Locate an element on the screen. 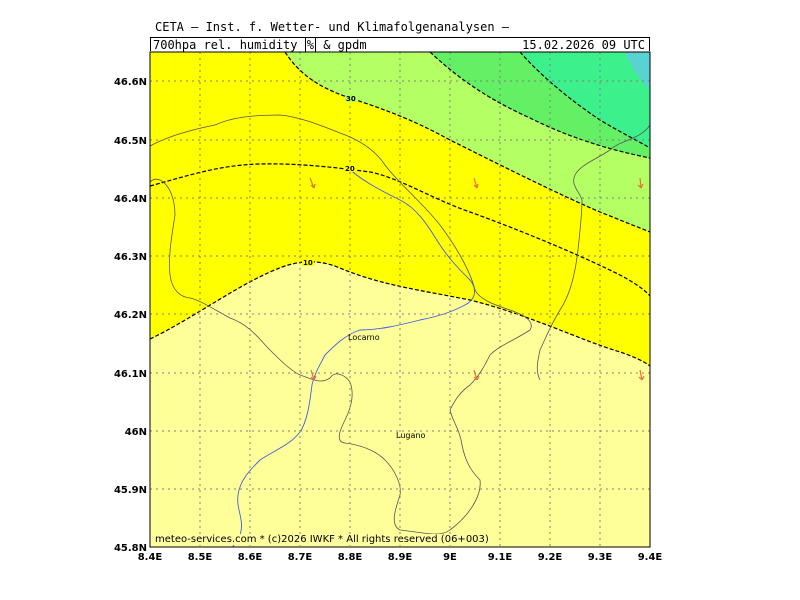  y-tick-label: 45.9N is located at coordinates (130, 490).